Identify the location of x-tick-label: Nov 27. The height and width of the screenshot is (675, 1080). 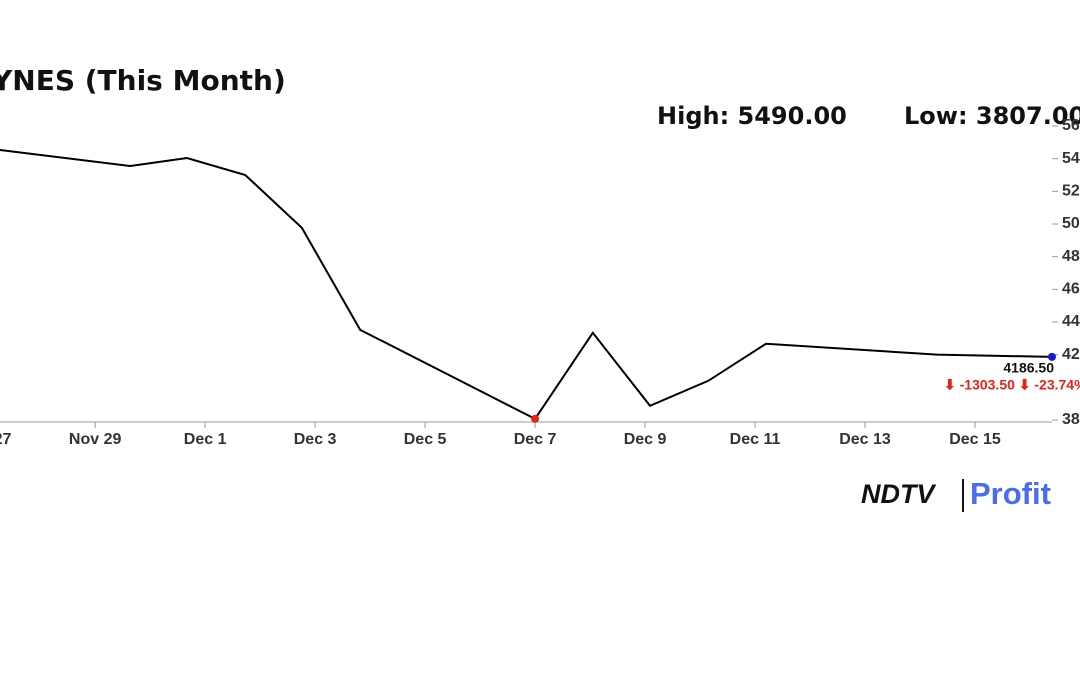
(5, 439).